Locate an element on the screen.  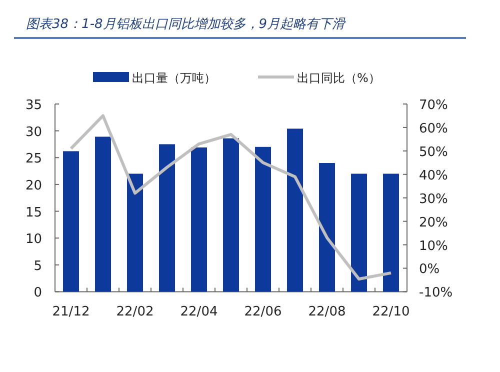
x-tick-label: 22/08 is located at coordinates (327, 312).